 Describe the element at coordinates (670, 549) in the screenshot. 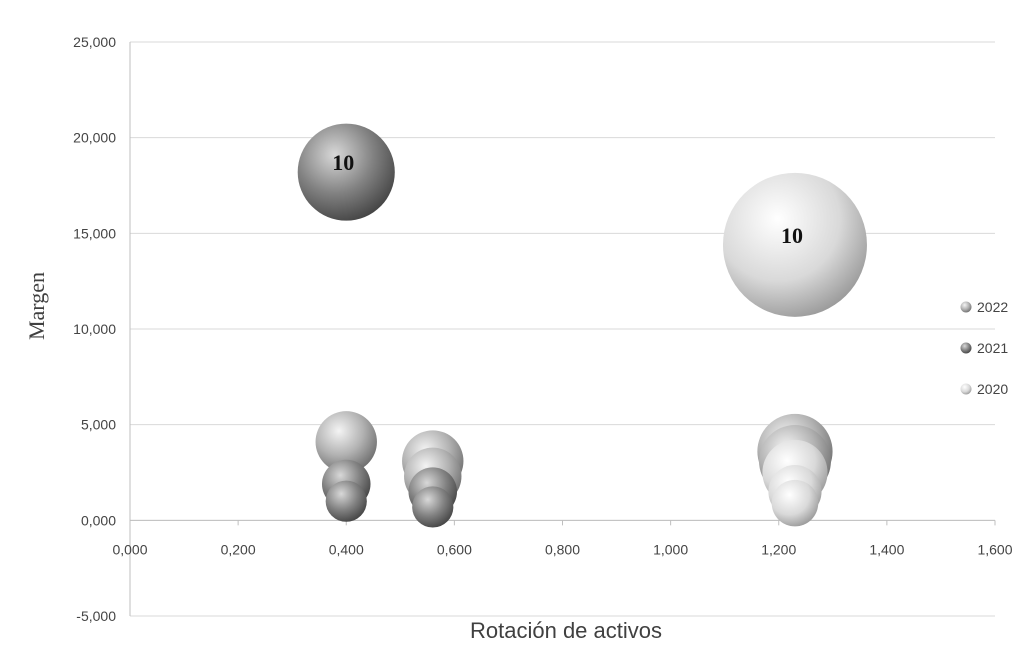

I see `x-tick-label: 1,000` at that location.